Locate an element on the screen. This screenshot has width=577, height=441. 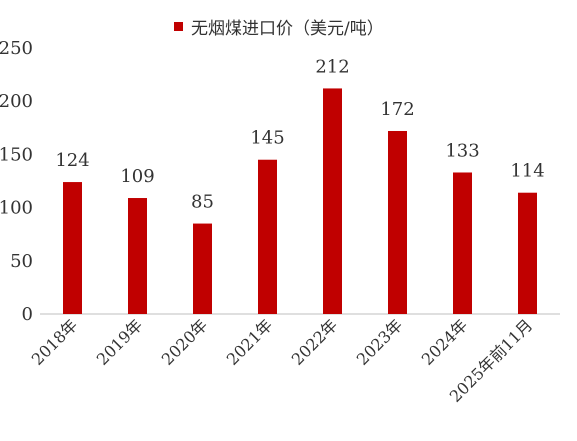
y-tick-label: 0 is located at coordinates (27, 314).